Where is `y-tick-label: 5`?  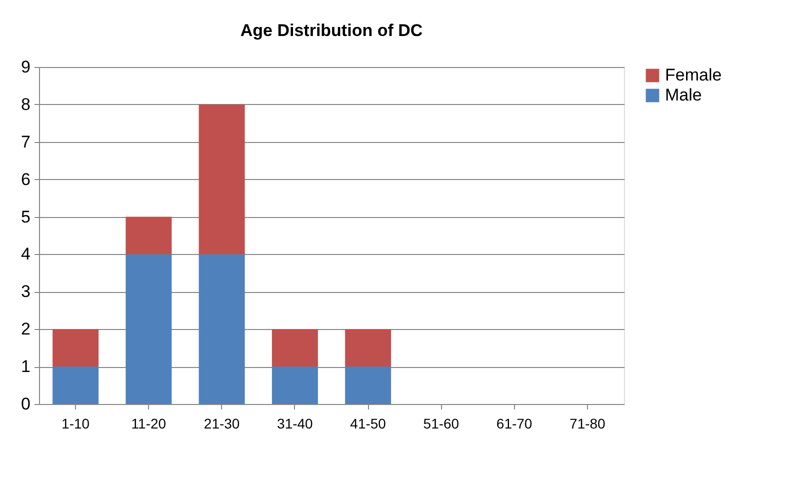
y-tick-label: 5 is located at coordinates (25, 216).